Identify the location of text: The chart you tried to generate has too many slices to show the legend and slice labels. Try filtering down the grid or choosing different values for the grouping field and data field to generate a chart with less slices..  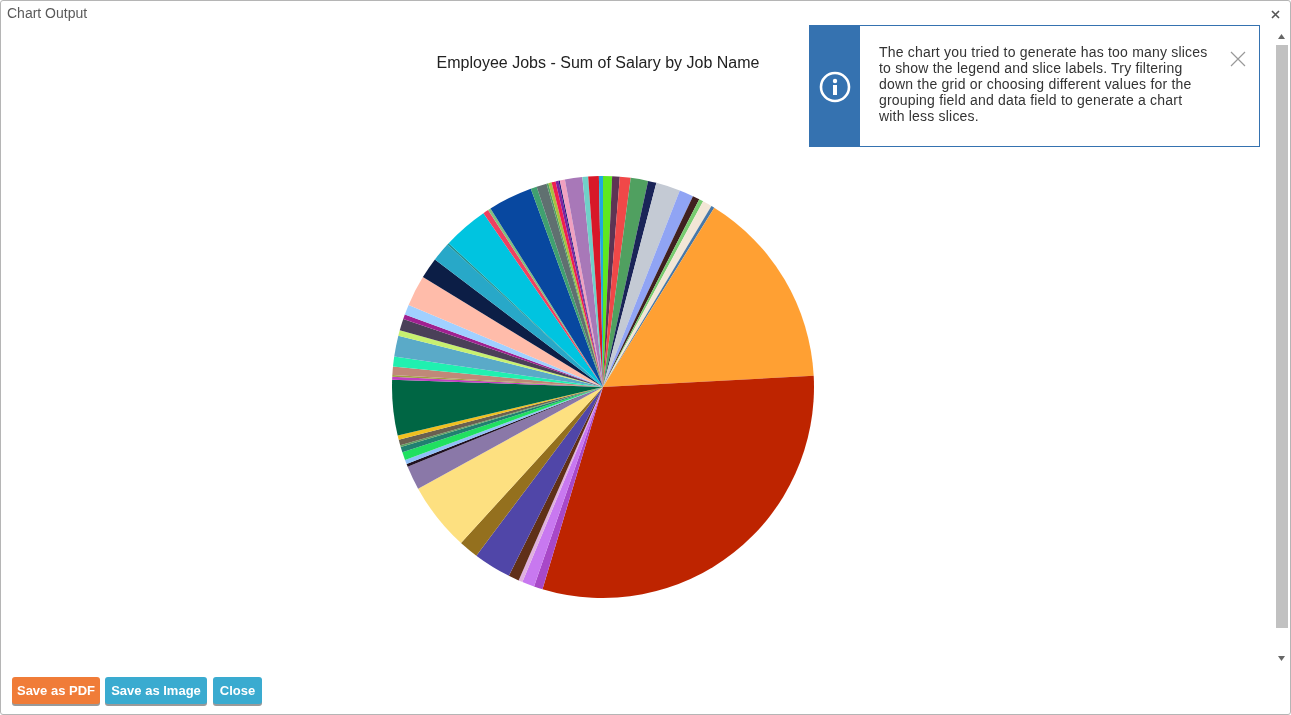
(1044, 84).